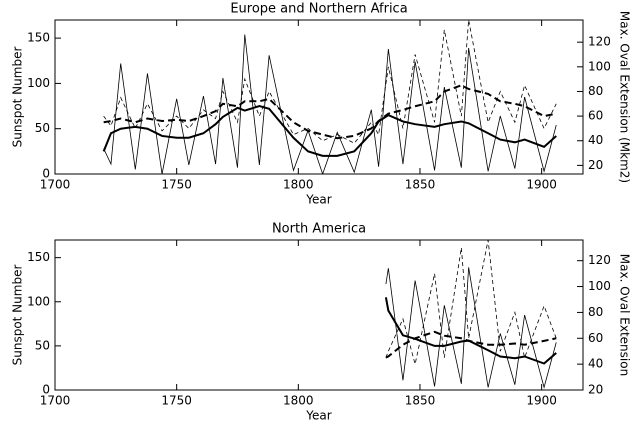 The height and width of the screenshot is (439, 638). I want to click on y2-axis-label: Max. Oval Extension (Mkm2), so click(625, 97).